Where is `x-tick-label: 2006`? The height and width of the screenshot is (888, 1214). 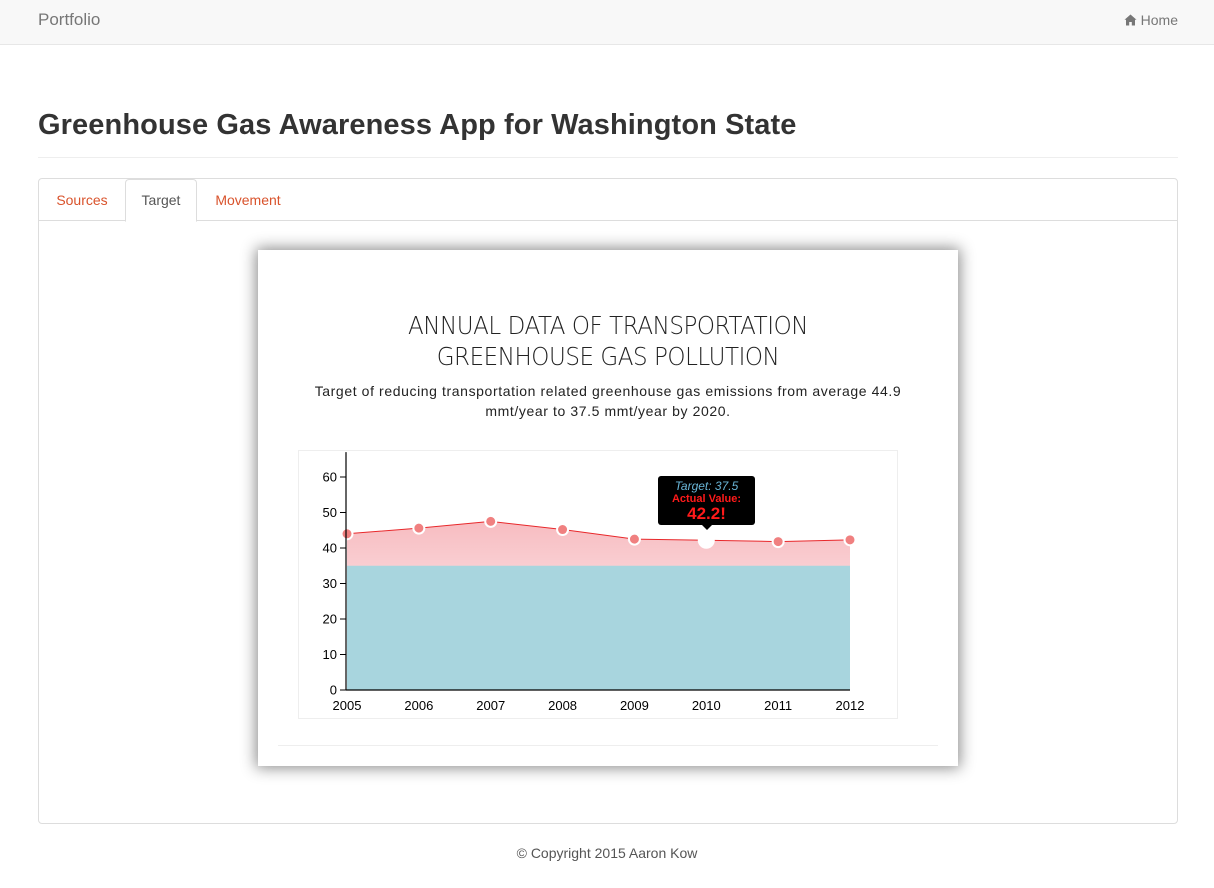 x-tick-label: 2006 is located at coordinates (418, 705).